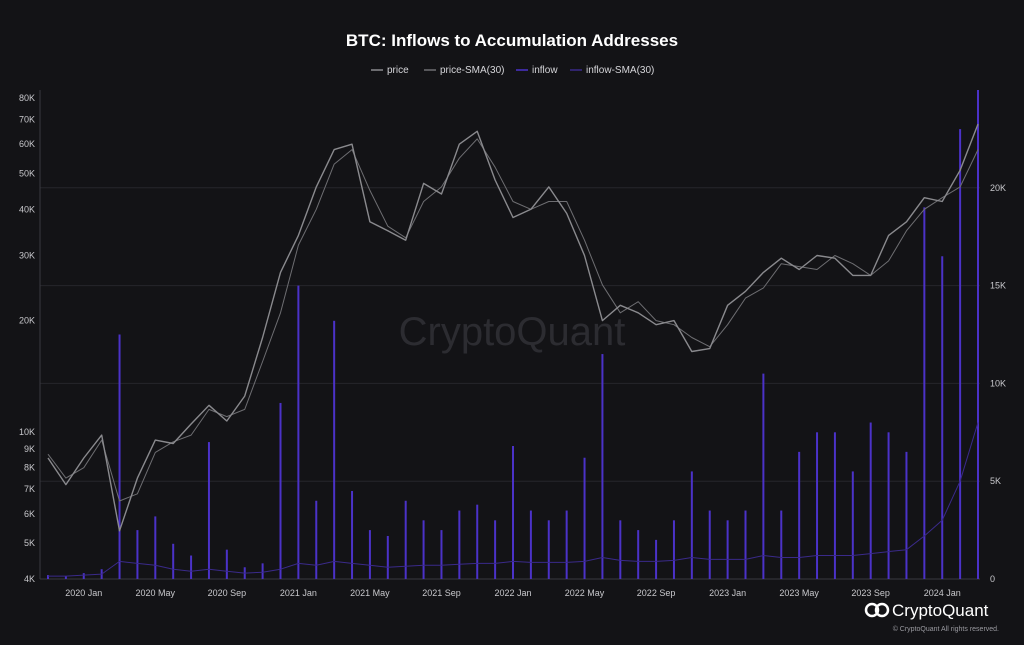 The width and height of the screenshot is (1024, 645). I want to click on y-left-tick-label: 70K, so click(27, 119).